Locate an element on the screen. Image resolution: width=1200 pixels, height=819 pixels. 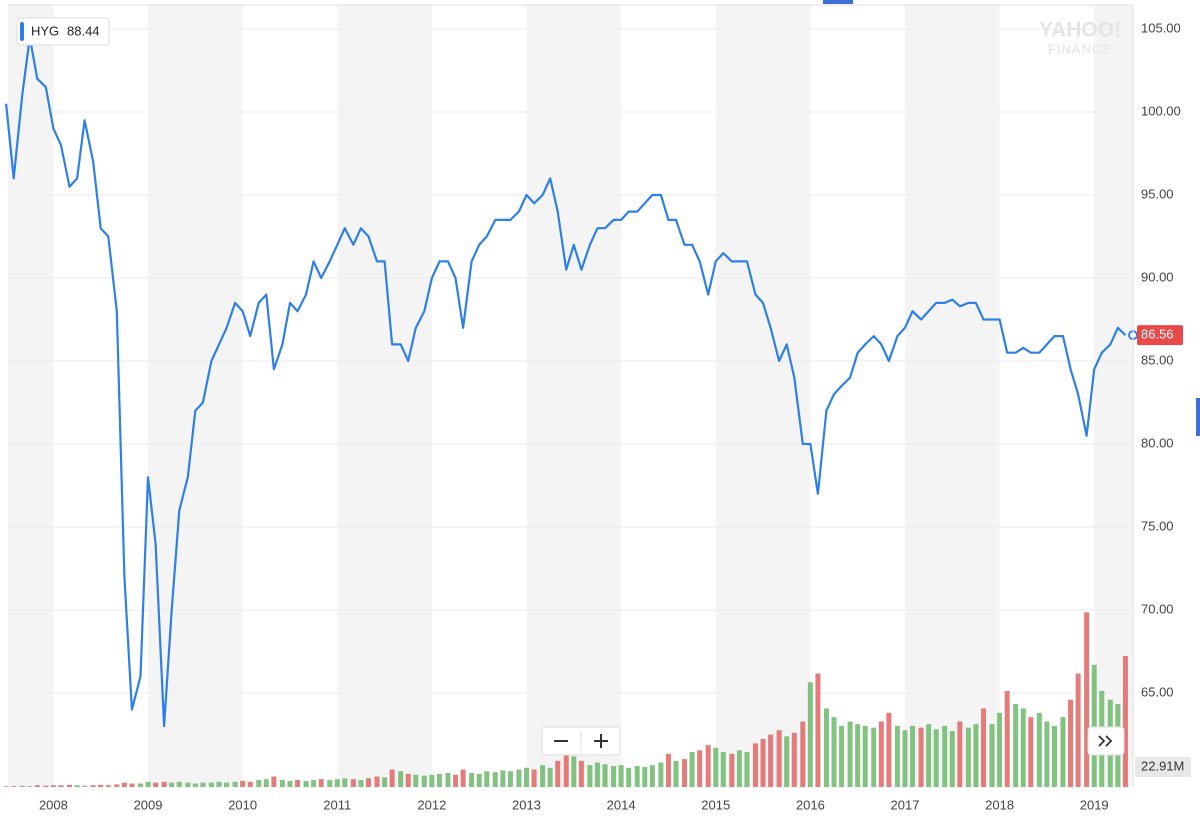
x-tick-label: 2009 is located at coordinates (148, 804).